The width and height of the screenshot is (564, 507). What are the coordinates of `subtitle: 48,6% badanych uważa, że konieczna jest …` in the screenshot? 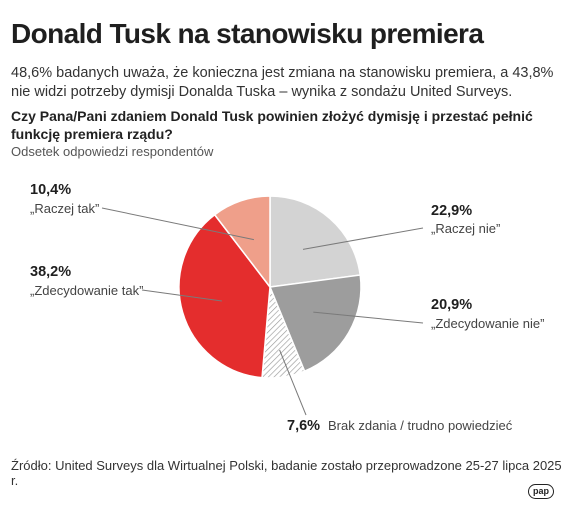 It's located at (282, 82).